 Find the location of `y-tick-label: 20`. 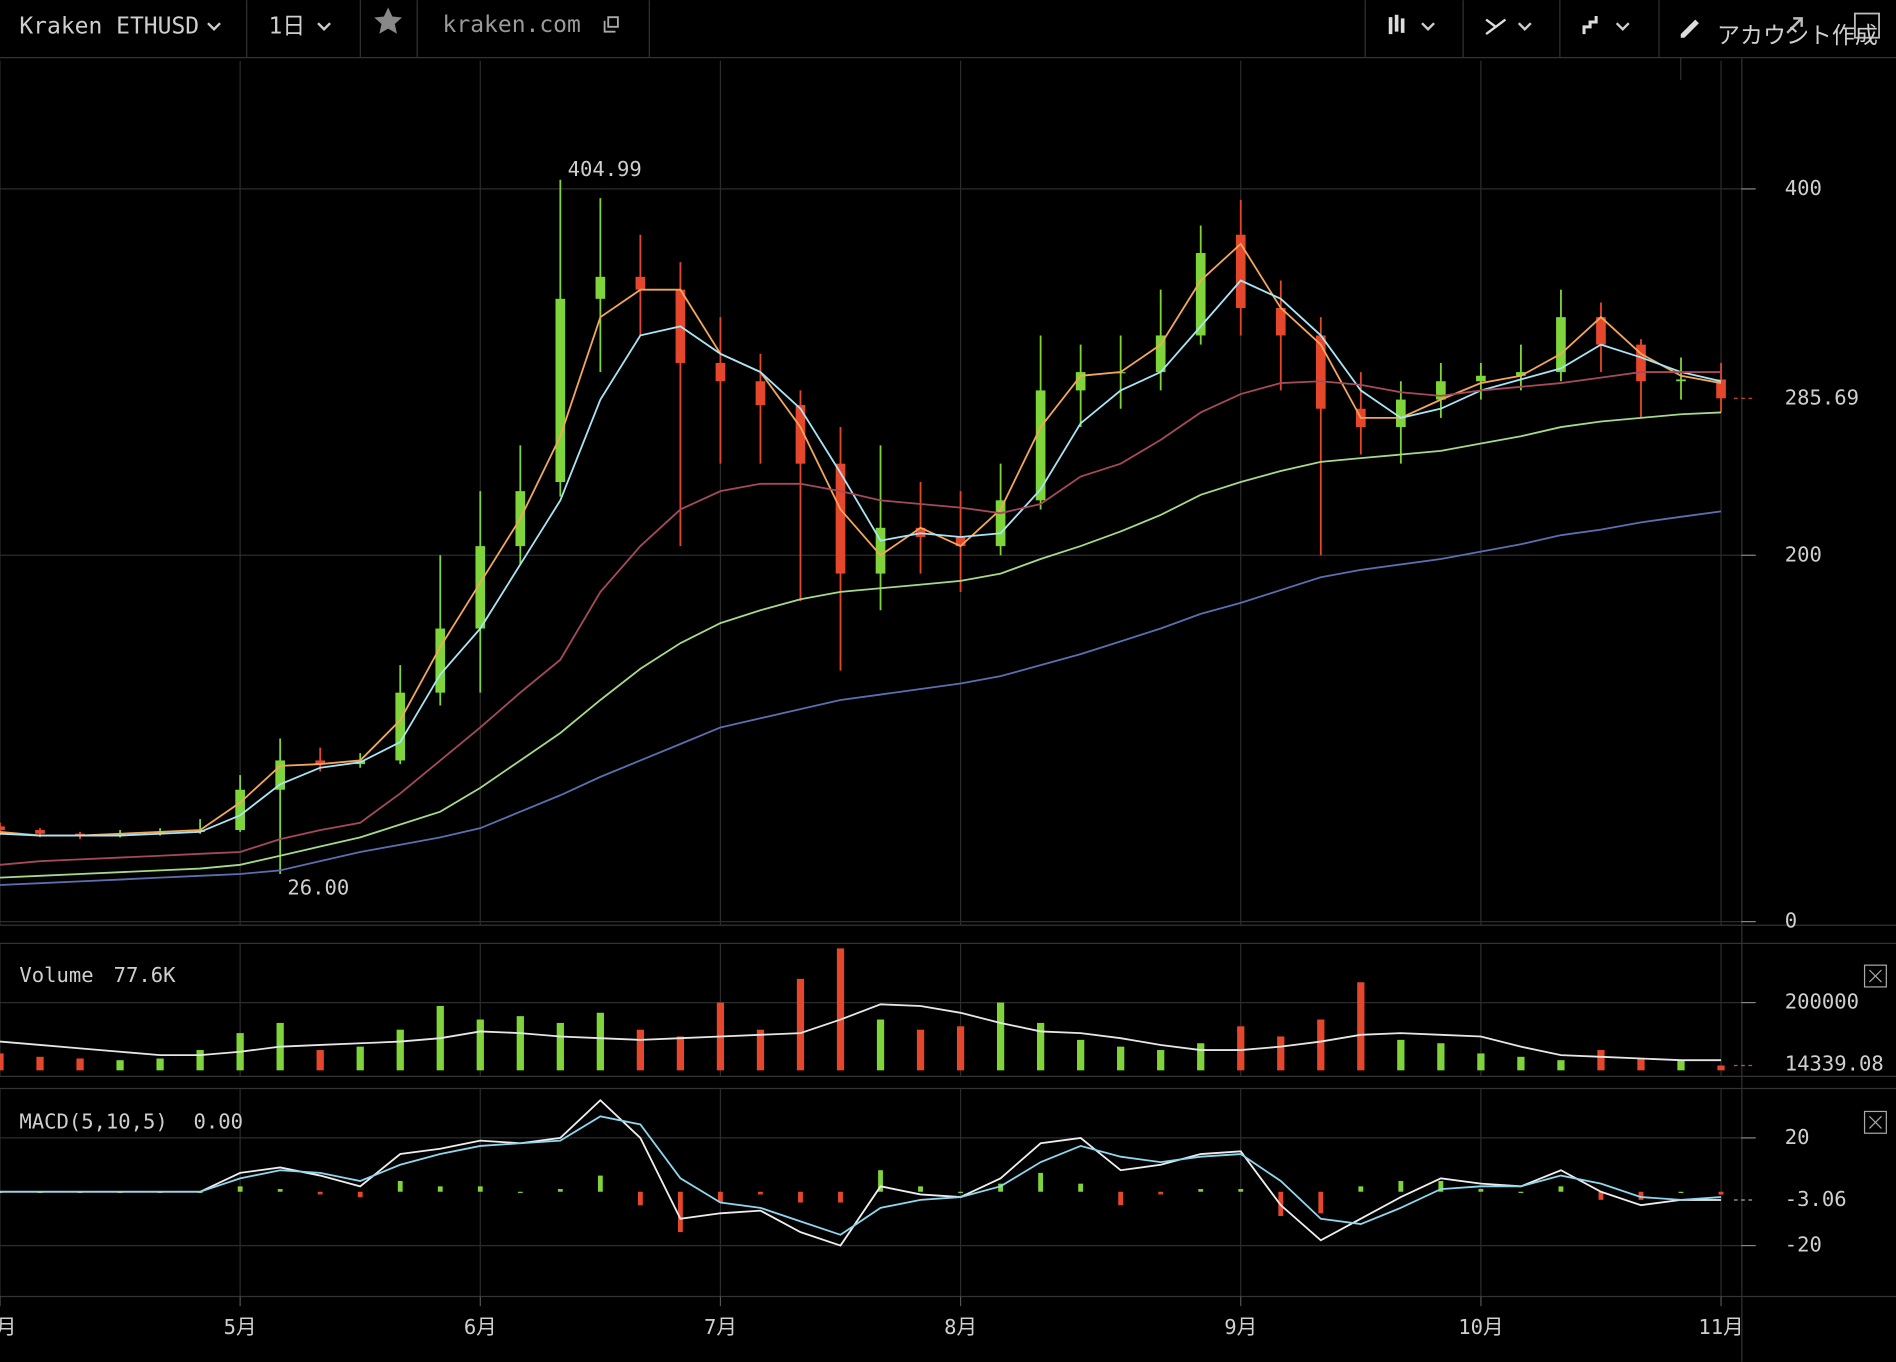

y-tick-label: 20 is located at coordinates (1797, 1137).